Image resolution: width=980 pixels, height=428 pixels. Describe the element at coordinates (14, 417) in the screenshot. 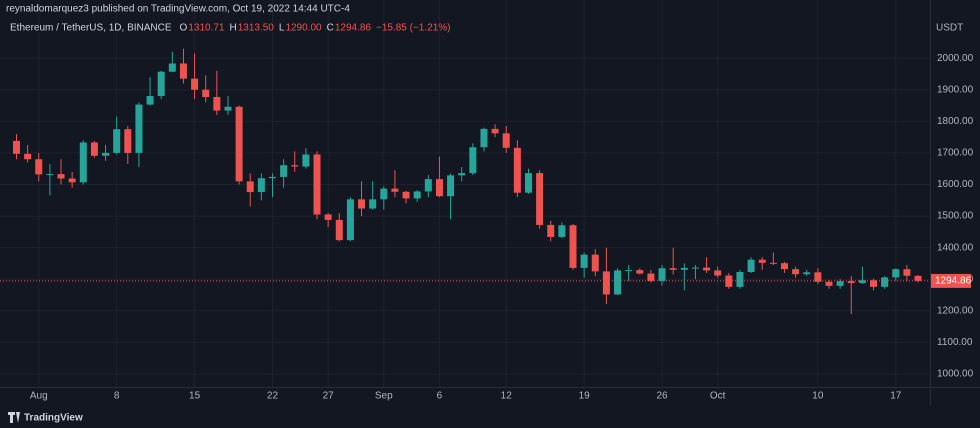

I see `logo-icon` at that location.